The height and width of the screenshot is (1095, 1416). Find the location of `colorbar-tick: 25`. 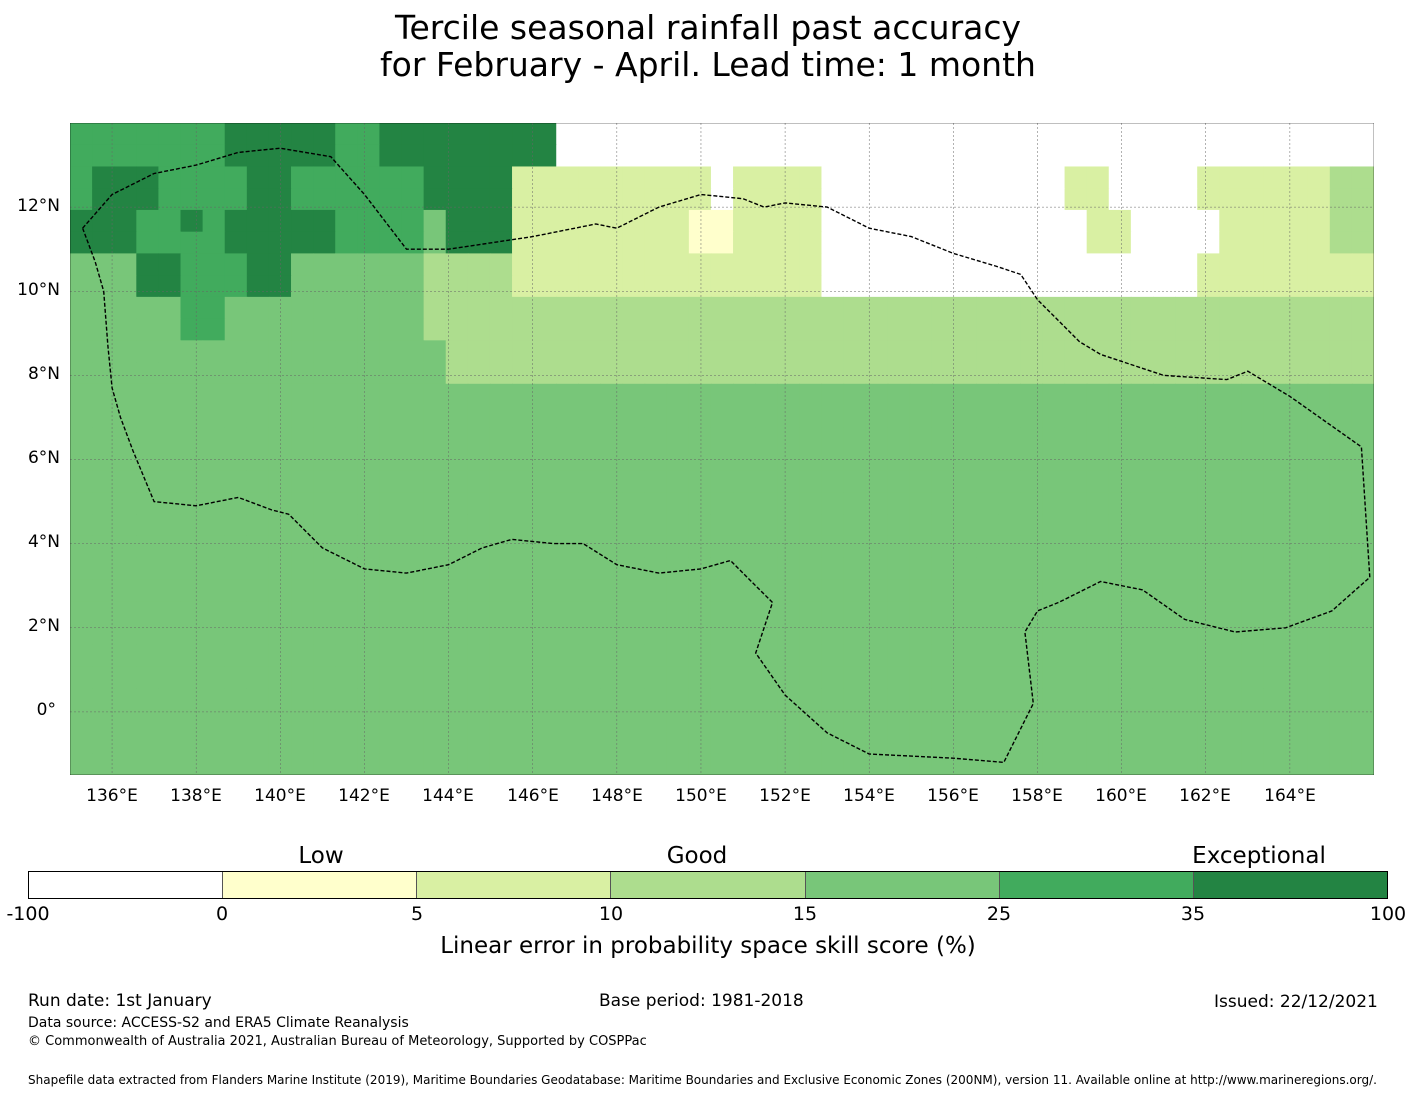

colorbar-tick: 25 is located at coordinates (999, 914).